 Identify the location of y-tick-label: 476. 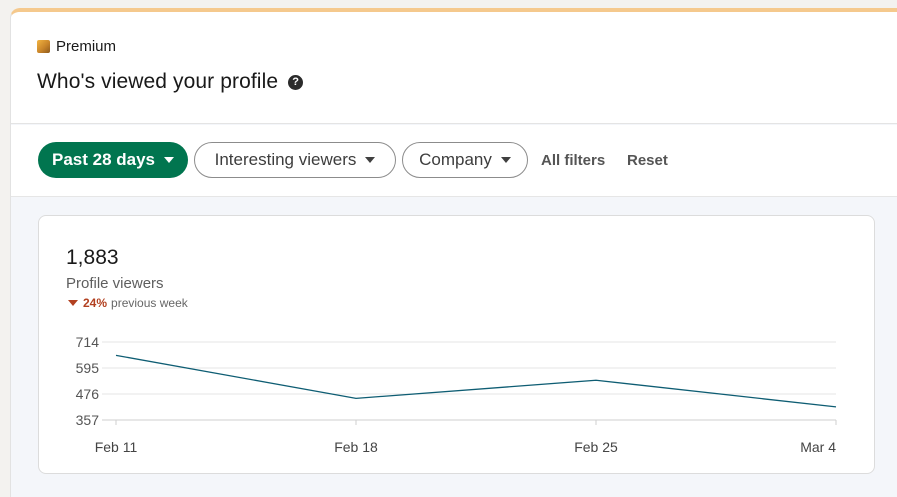
(88, 394).